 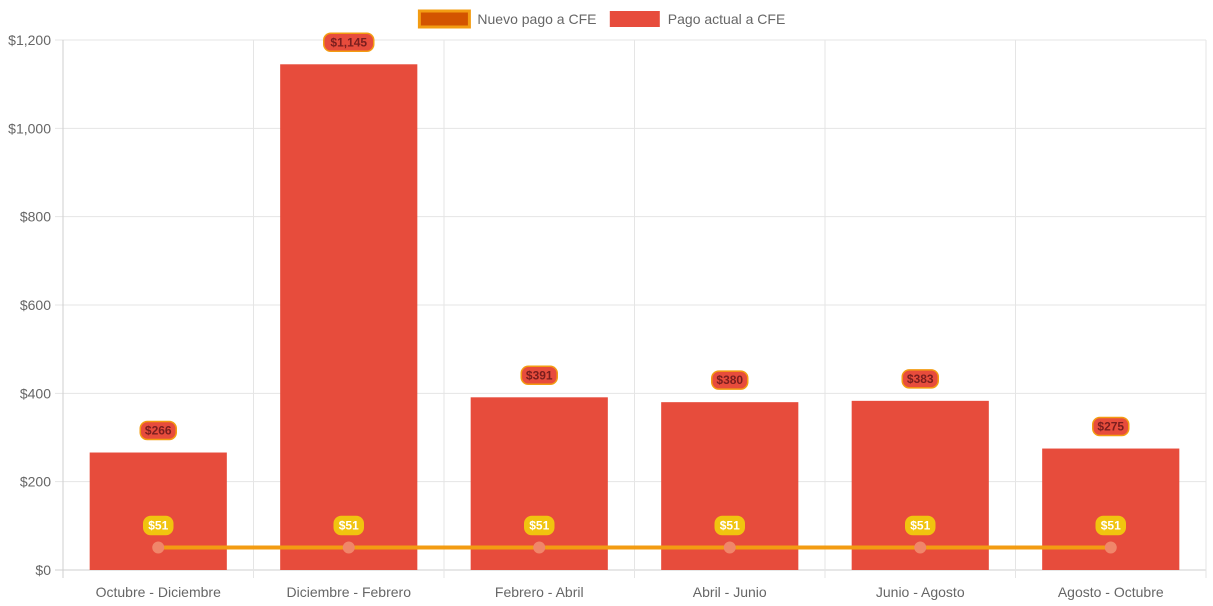 What do you see at coordinates (727, 19) in the screenshot?
I see `legend-label: Pago actual a CFE` at bounding box center [727, 19].